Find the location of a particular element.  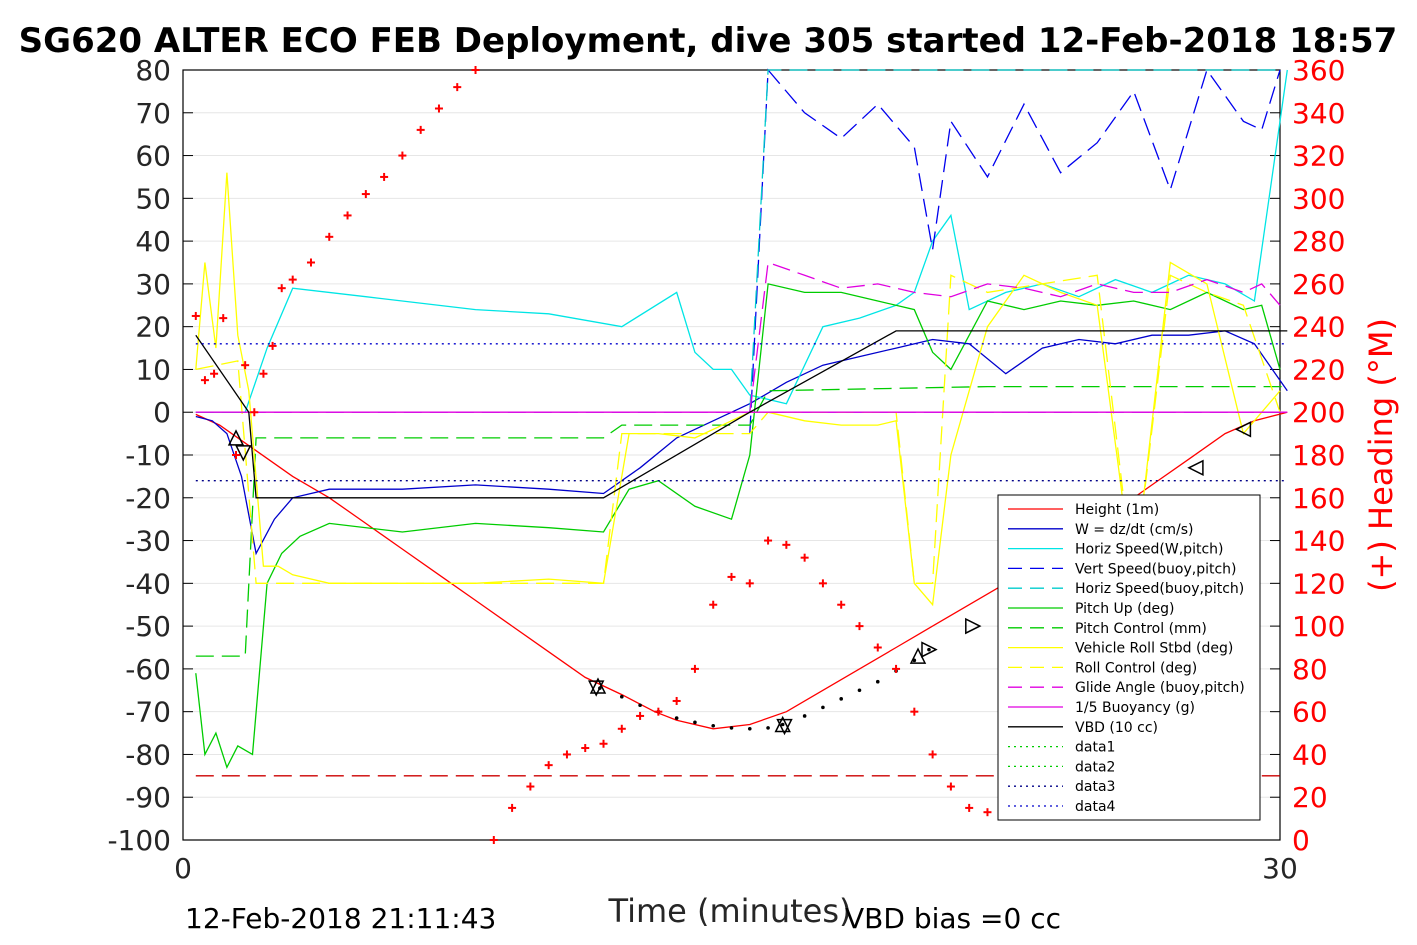

legend-label: data3 is located at coordinates (1095, 787).